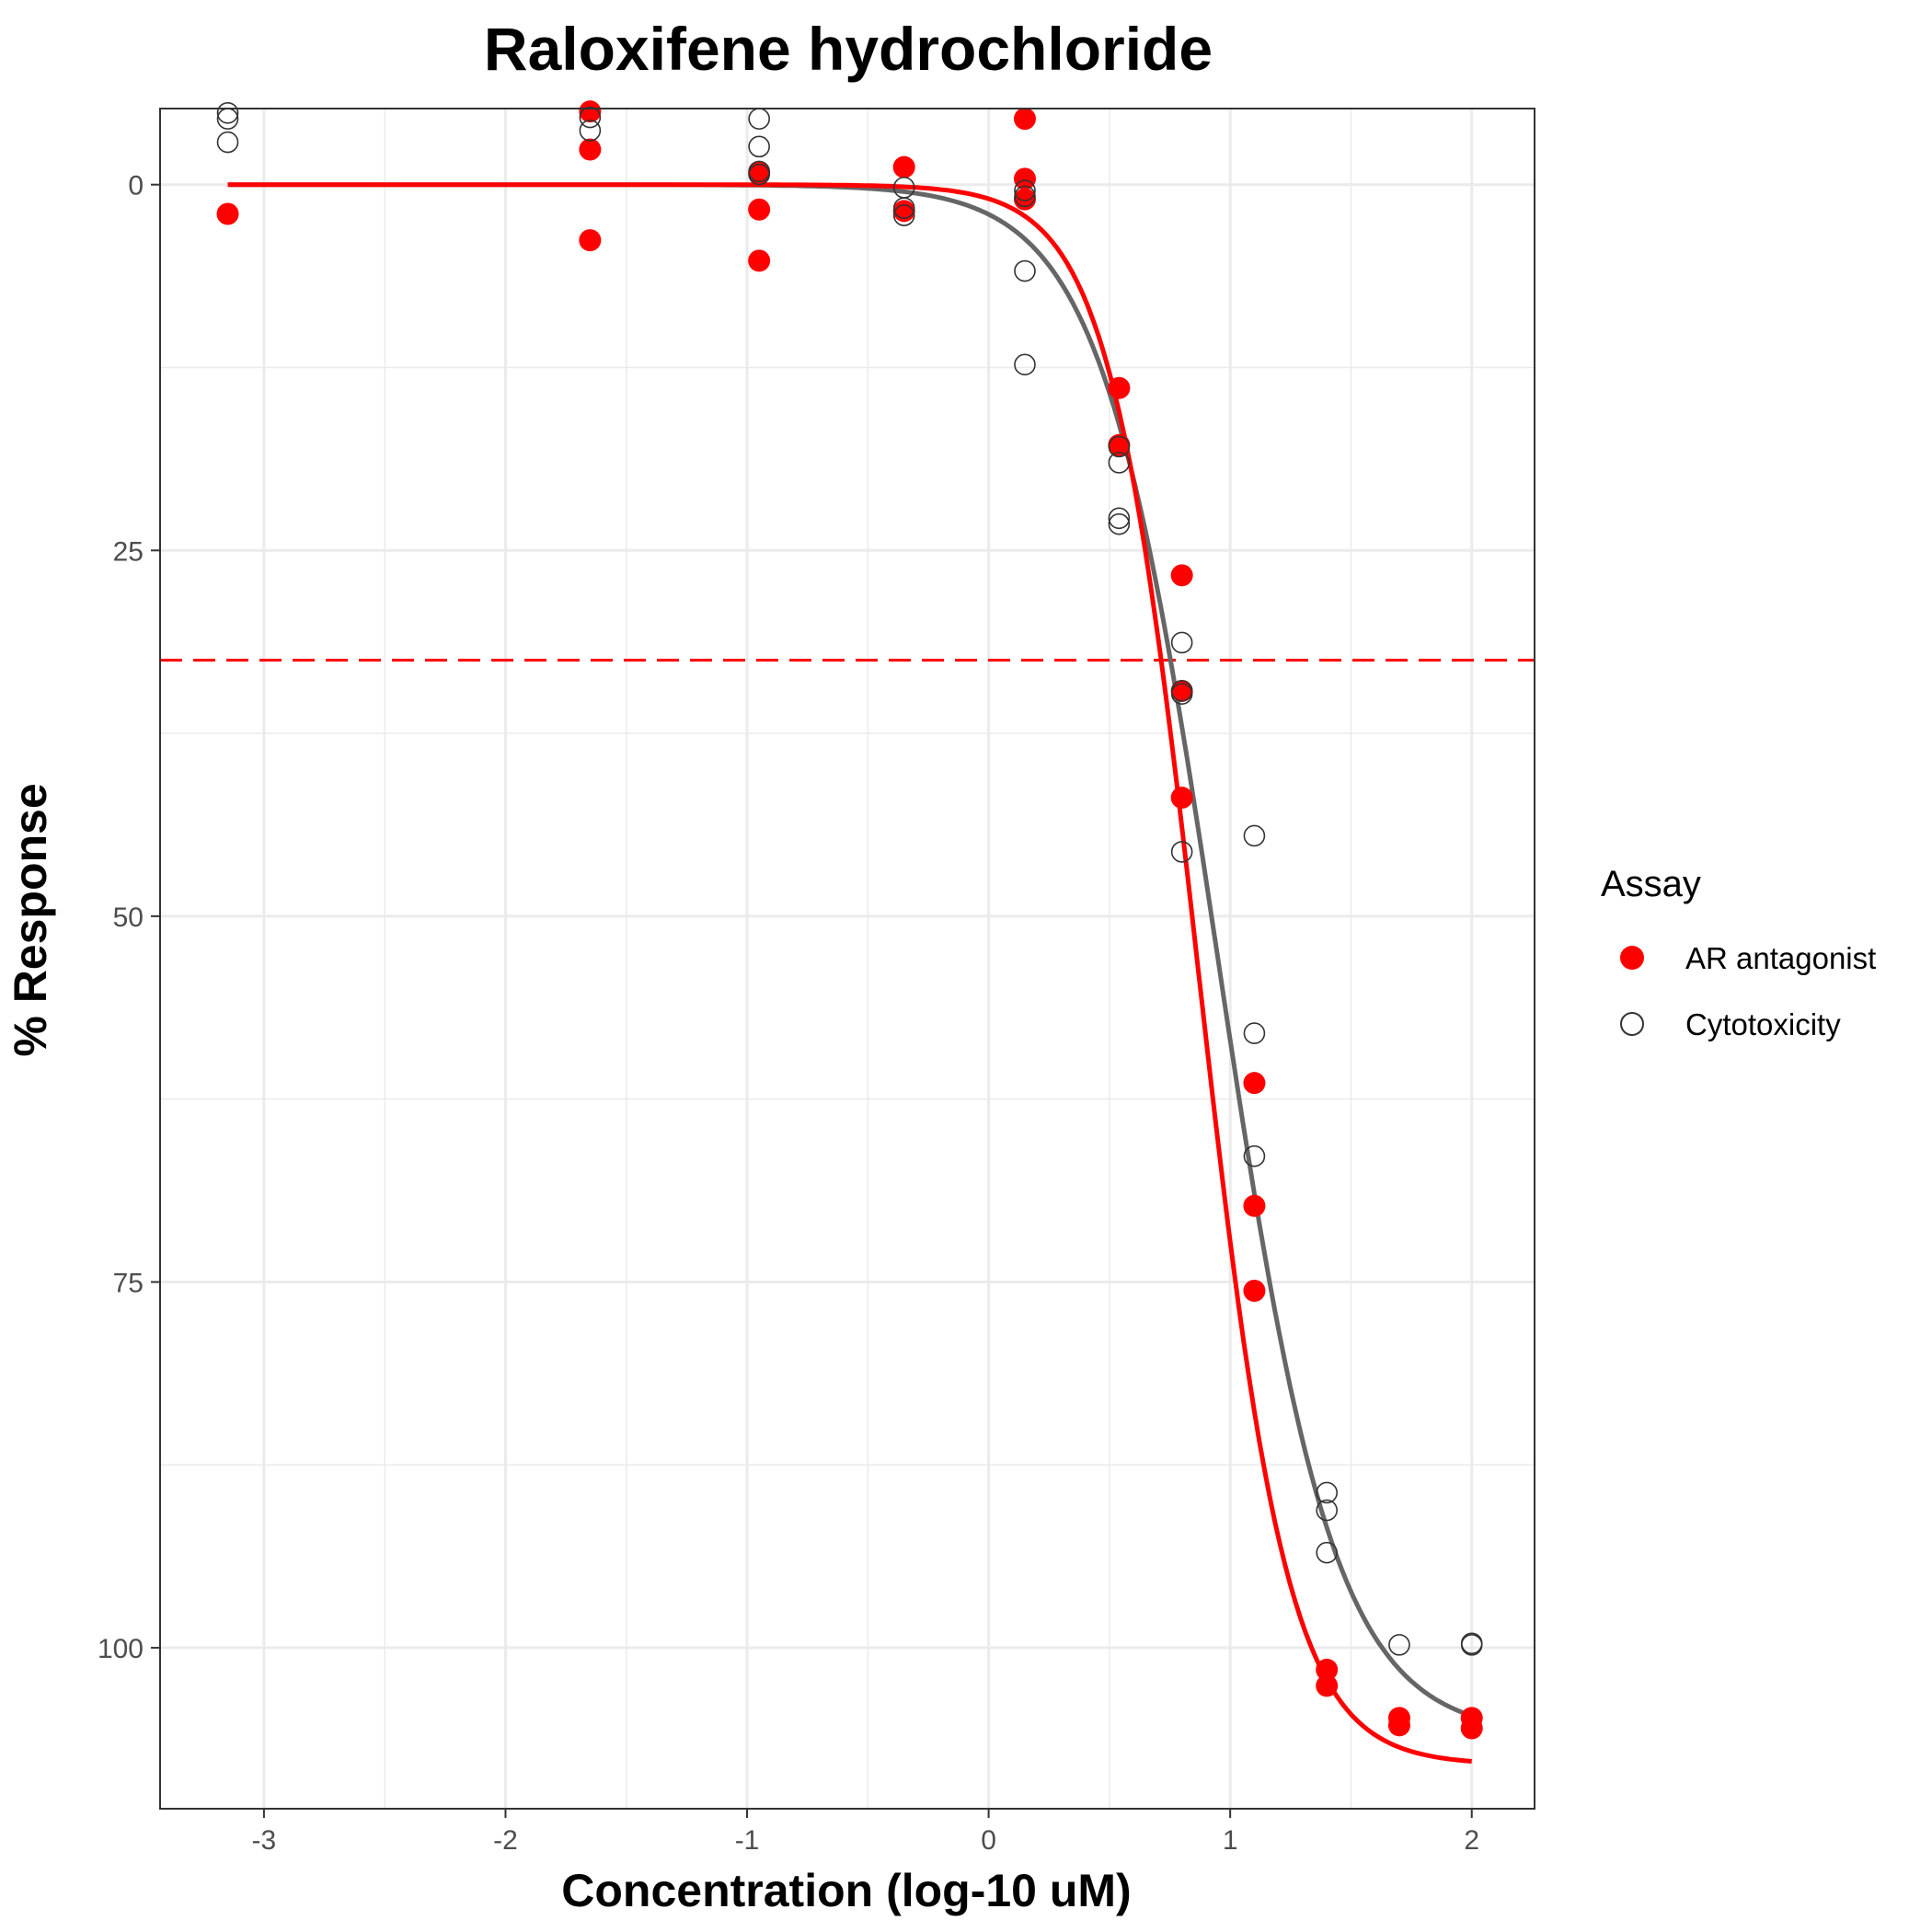 This screenshot has width=1932, height=1932. Describe the element at coordinates (1763, 1024) in the screenshot. I see `legend-label-cytotoxicity: Cytotoxicity` at that location.